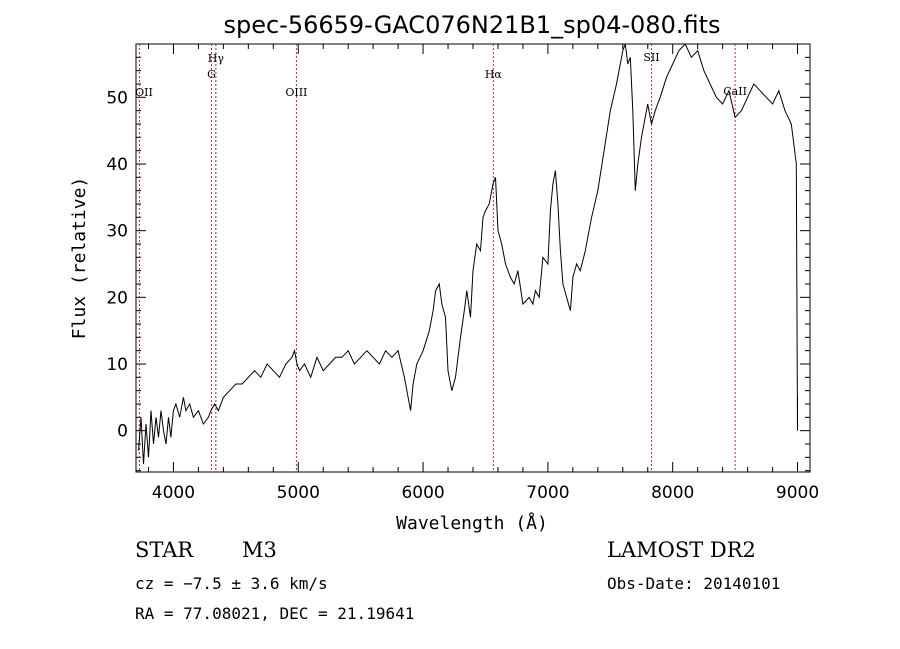  Describe the element at coordinates (681, 550) in the screenshot. I see `survey-name: LAMOST DR2` at that location.